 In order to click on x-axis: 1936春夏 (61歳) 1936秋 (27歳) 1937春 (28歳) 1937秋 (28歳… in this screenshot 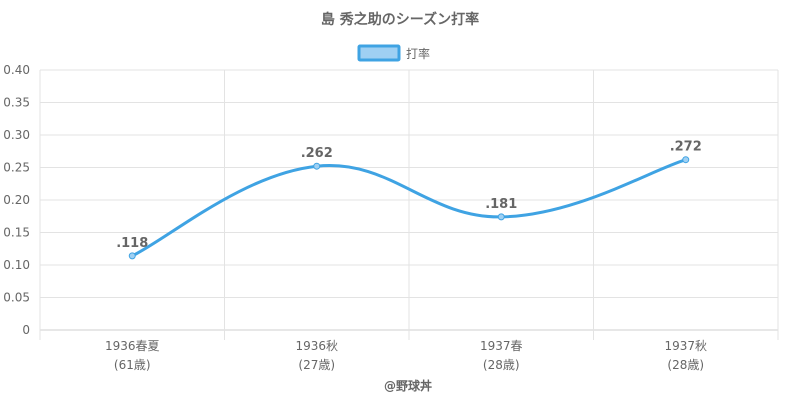, I will do `click(406, 355)`.